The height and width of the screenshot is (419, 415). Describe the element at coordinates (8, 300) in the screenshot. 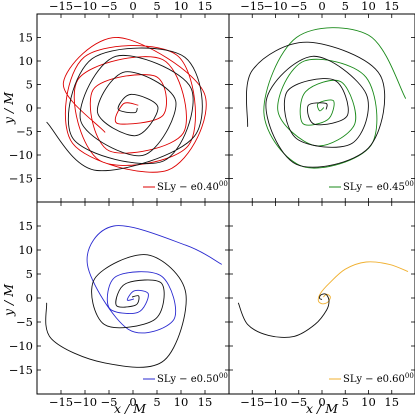

I see `y-axis-label-bottom: y / M` at that location.